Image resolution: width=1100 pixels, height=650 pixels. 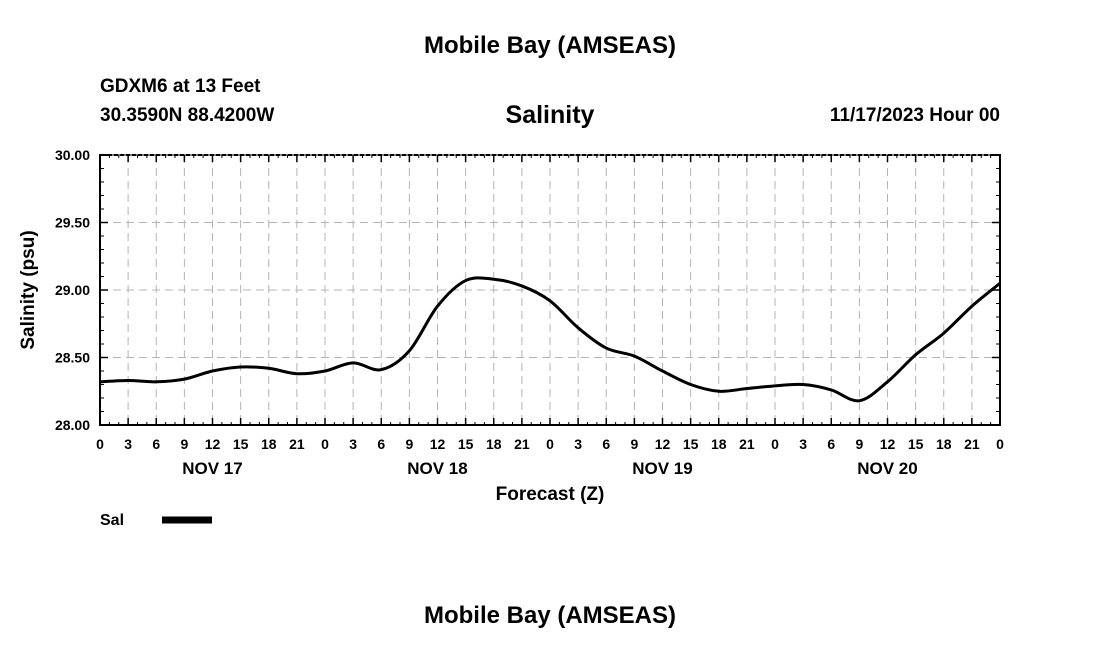 I want to click on legend-label-sal: Sal, so click(x=112, y=520).